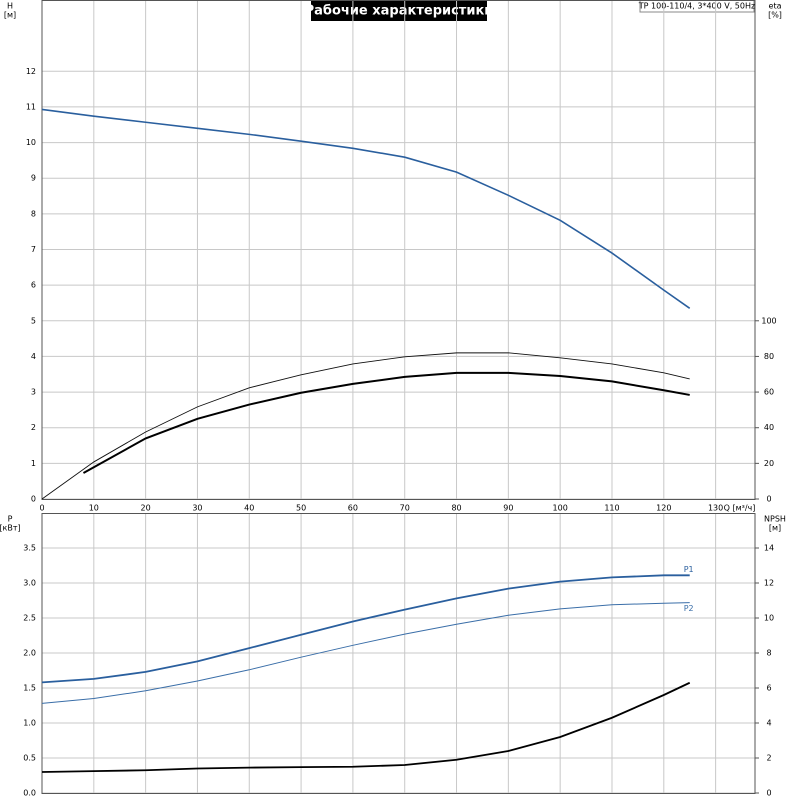  Describe the element at coordinates (769, 583) in the screenshot. I see `y2-tick-label: 12` at that location.